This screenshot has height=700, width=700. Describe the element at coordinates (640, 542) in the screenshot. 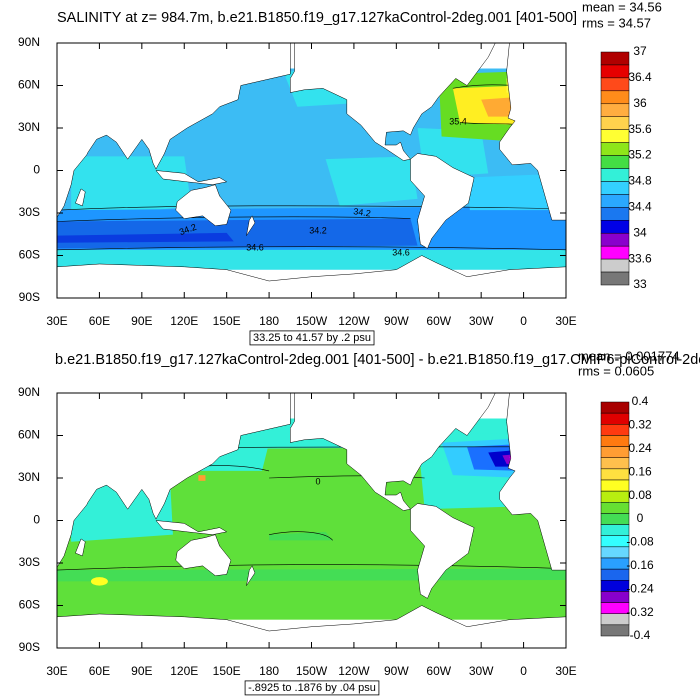

I see `colorbar-label: -0.08` at that location.